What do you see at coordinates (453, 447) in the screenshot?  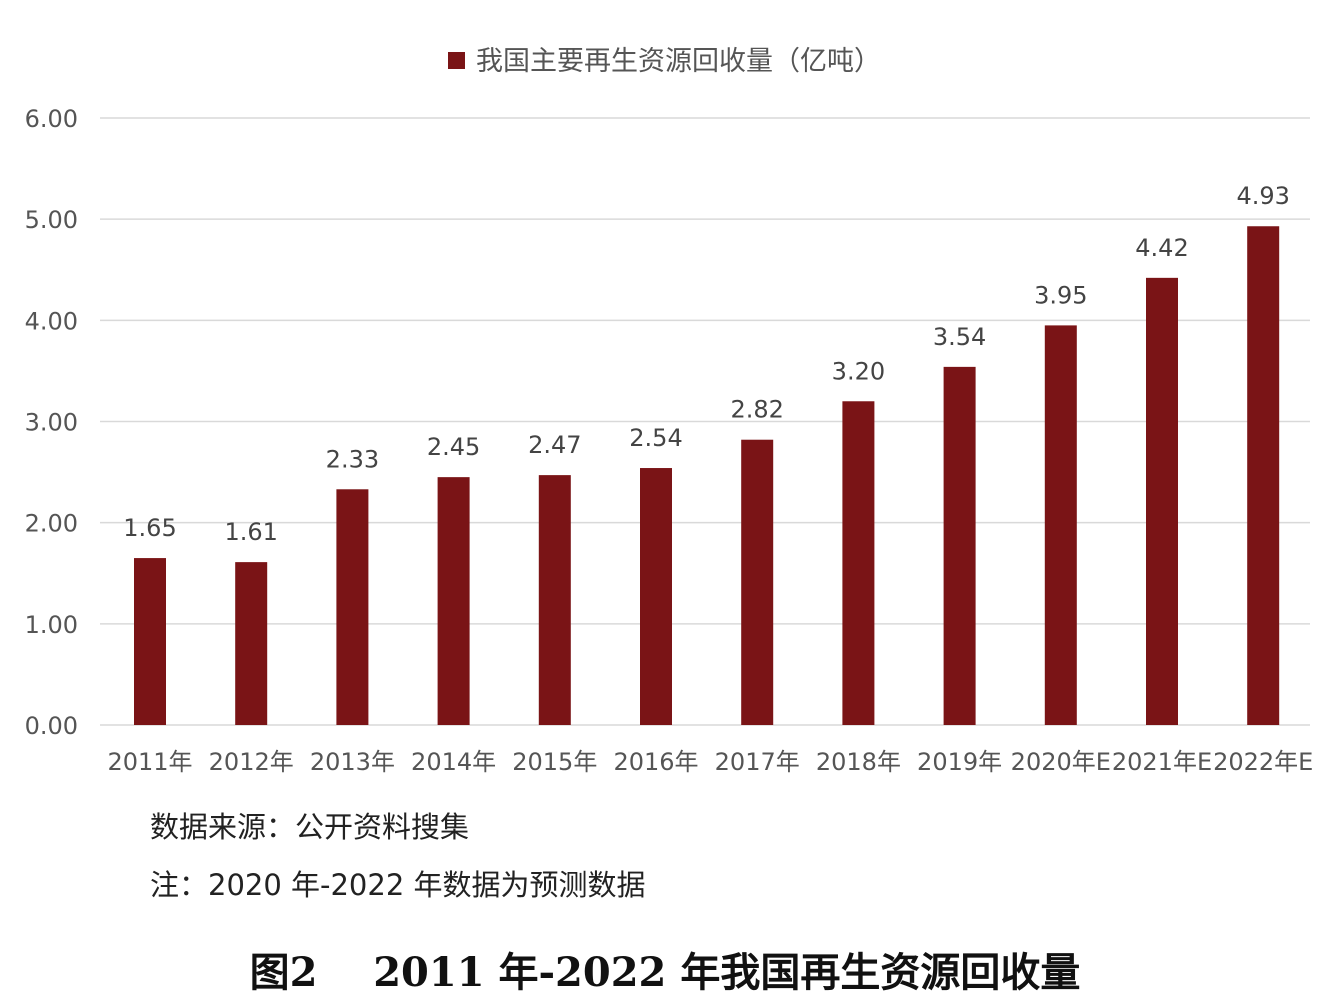 I see `data-label: 2.45` at bounding box center [453, 447].